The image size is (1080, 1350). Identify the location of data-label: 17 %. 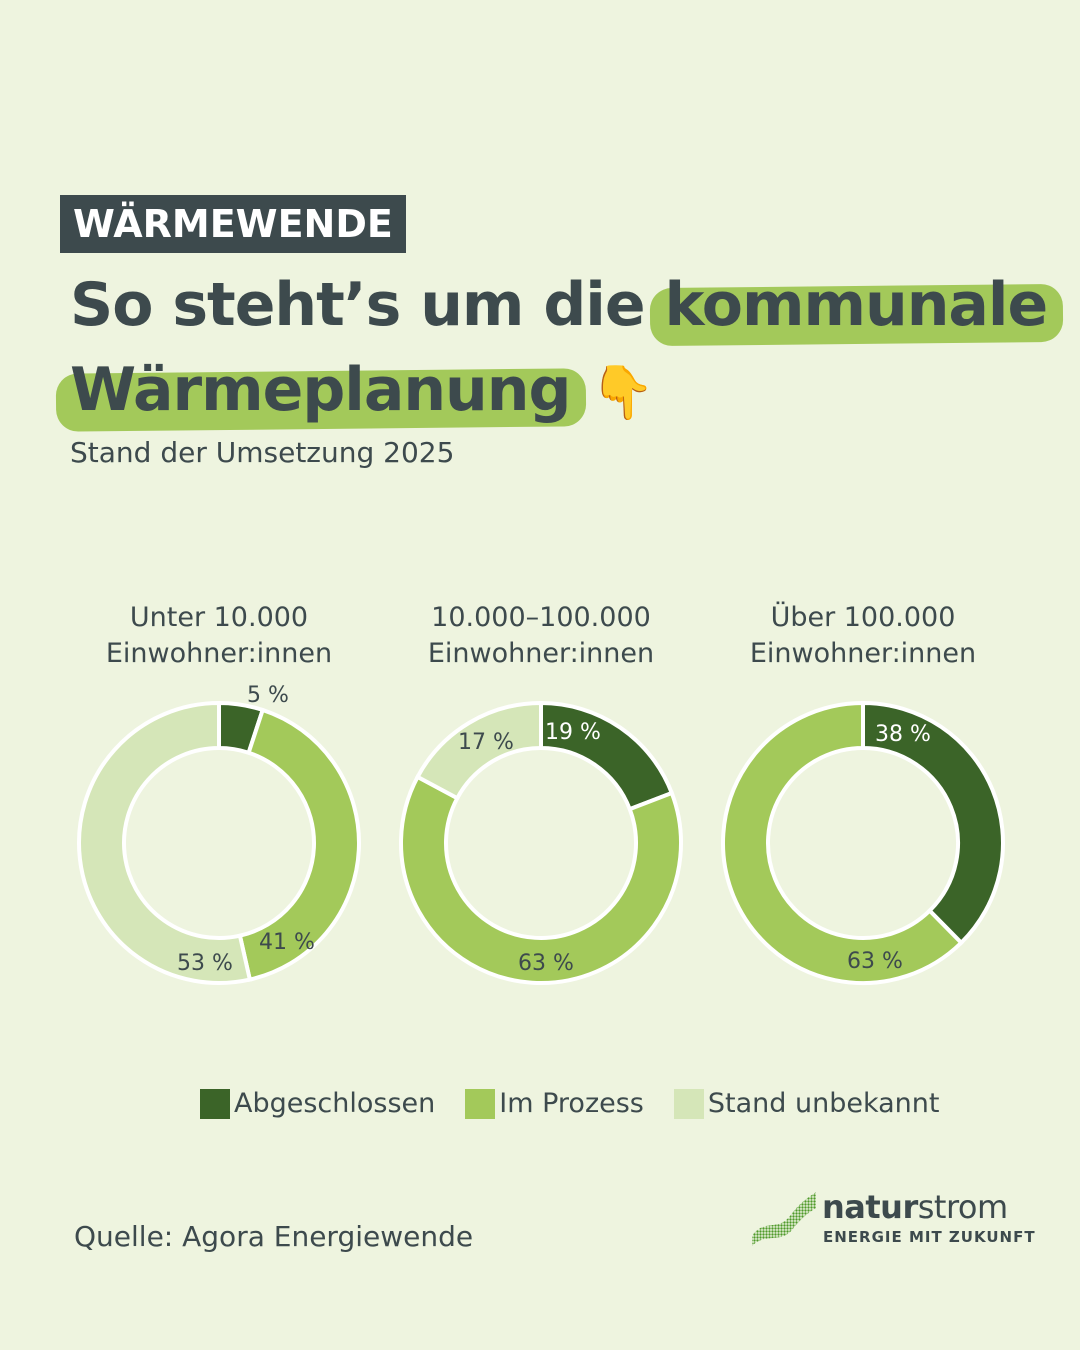
(486, 742).